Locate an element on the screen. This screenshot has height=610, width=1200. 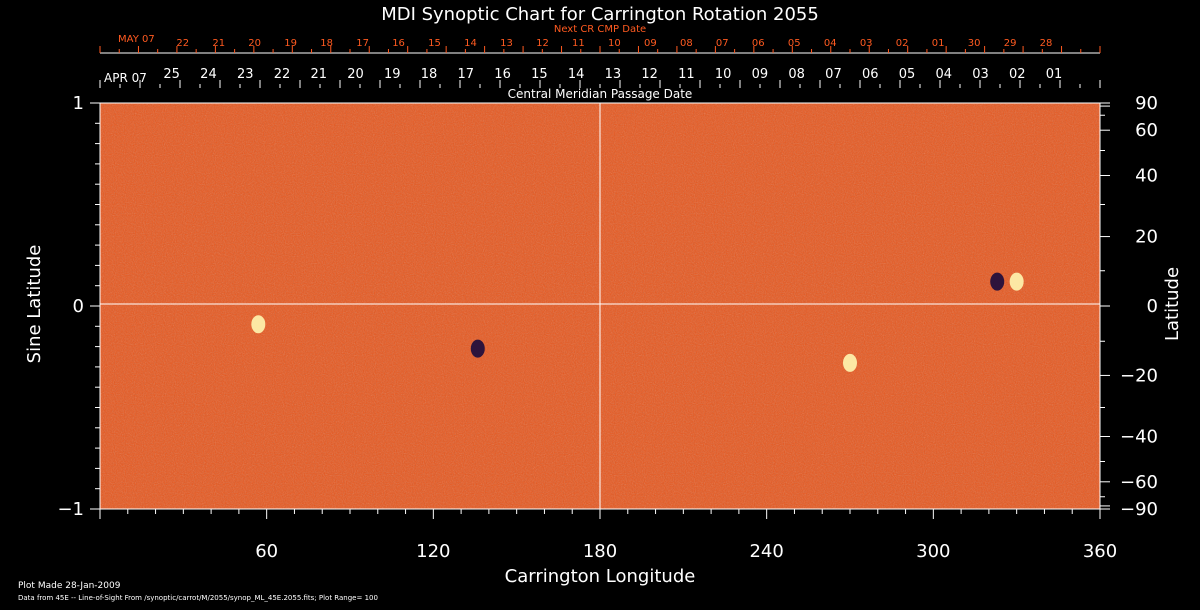
next-cmp-date-label: 03 is located at coordinates (866, 43).